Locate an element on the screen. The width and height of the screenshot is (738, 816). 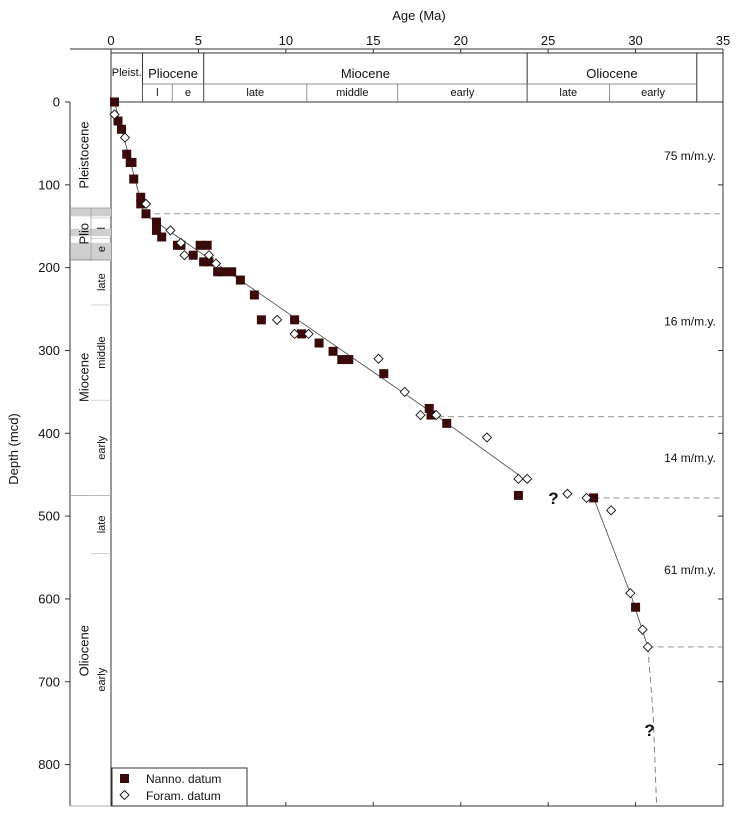
strat-epoch-label: Plio is located at coordinates (83, 234).